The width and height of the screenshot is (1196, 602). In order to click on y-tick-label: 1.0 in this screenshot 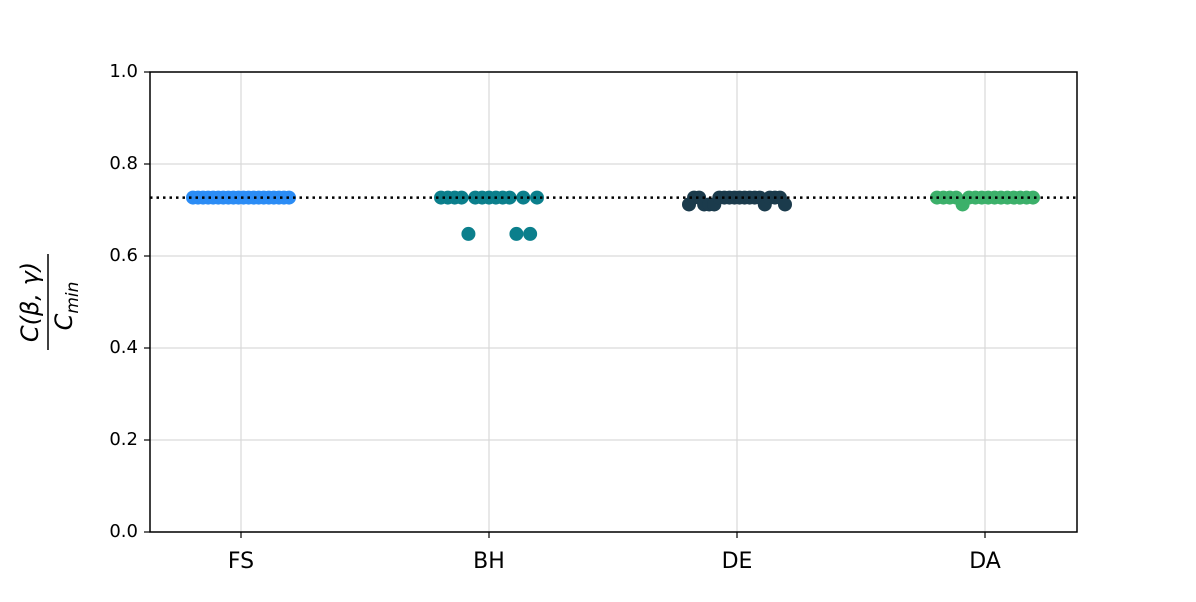, I will do `click(123, 71)`.